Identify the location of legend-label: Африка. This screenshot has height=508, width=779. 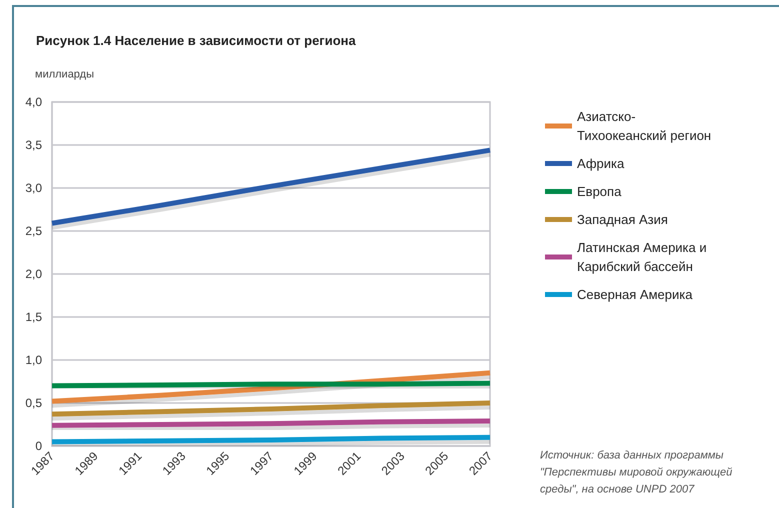
(601, 163).